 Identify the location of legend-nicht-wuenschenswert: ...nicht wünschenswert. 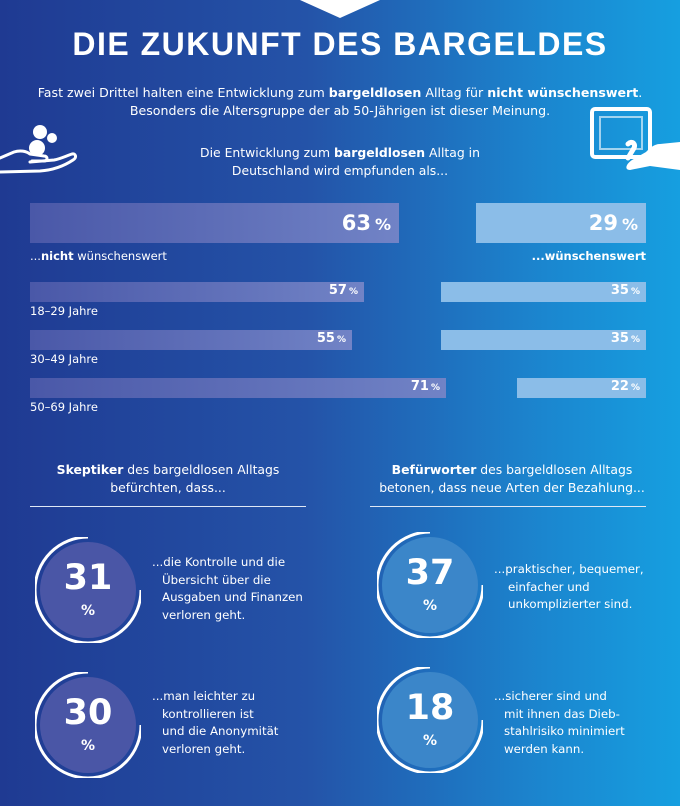
(98, 256).